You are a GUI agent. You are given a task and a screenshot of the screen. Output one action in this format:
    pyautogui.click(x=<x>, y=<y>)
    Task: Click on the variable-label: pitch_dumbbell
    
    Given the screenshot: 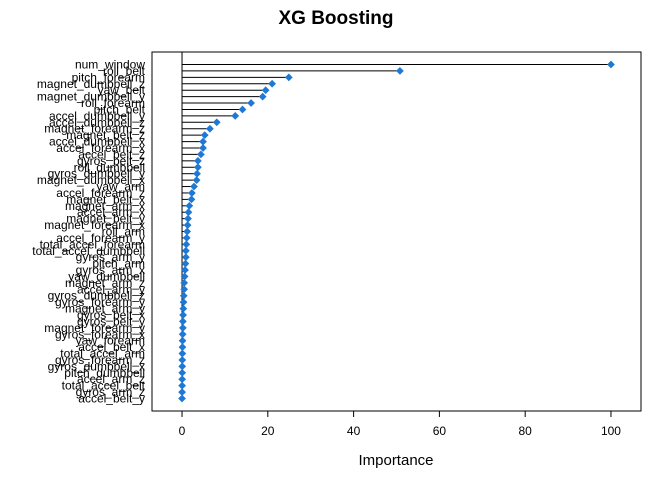 What is the action you would take?
    pyautogui.click(x=104, y=373)
    